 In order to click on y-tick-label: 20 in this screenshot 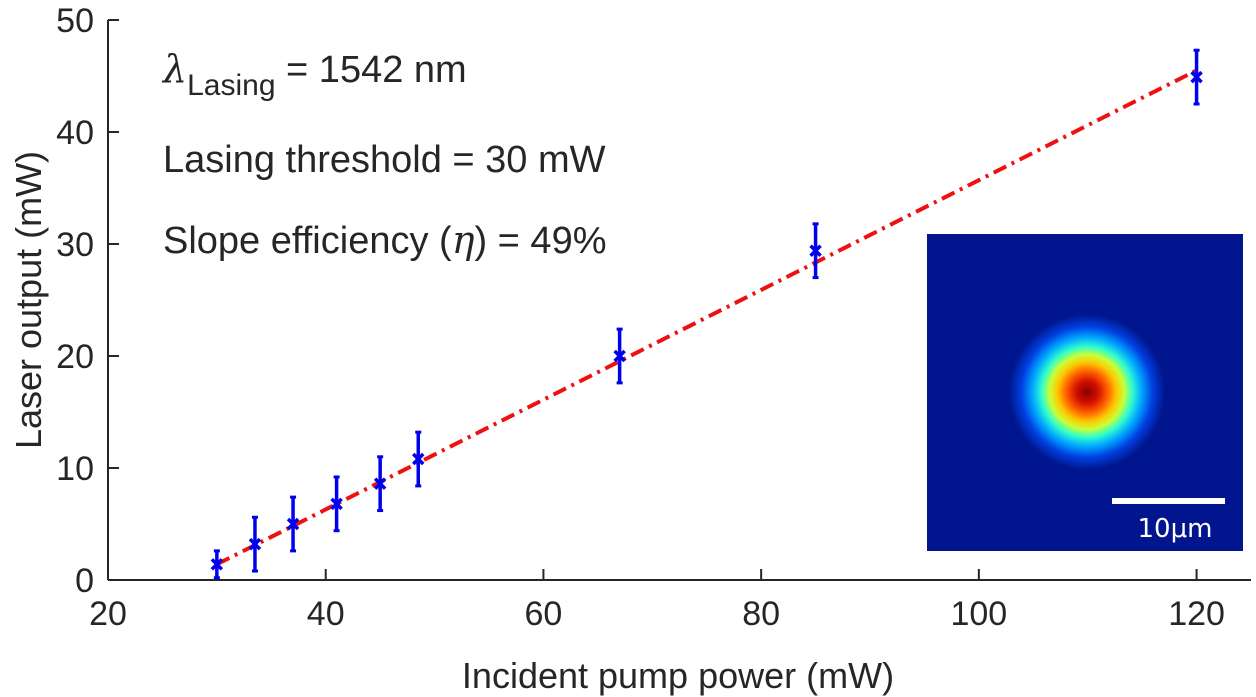, I will do `click(75, 357)`.